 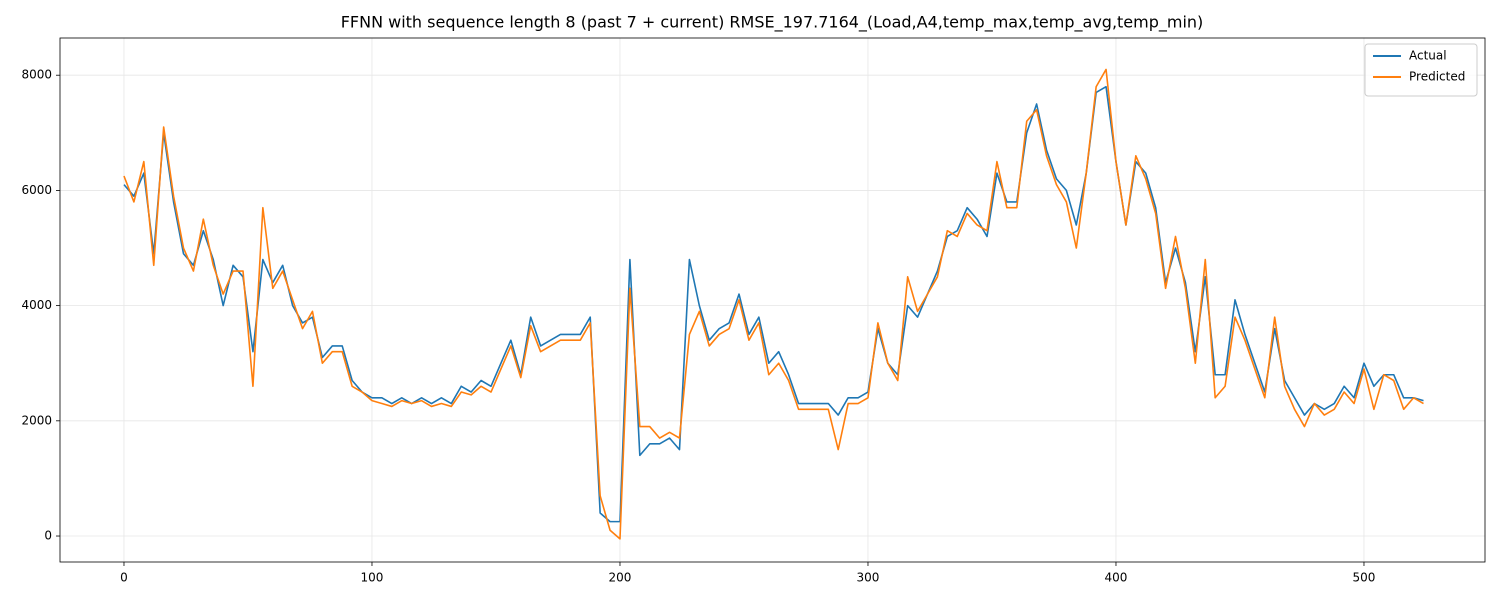 I want to click on legend: Actual Predicted, so click(x=1421, y=70).